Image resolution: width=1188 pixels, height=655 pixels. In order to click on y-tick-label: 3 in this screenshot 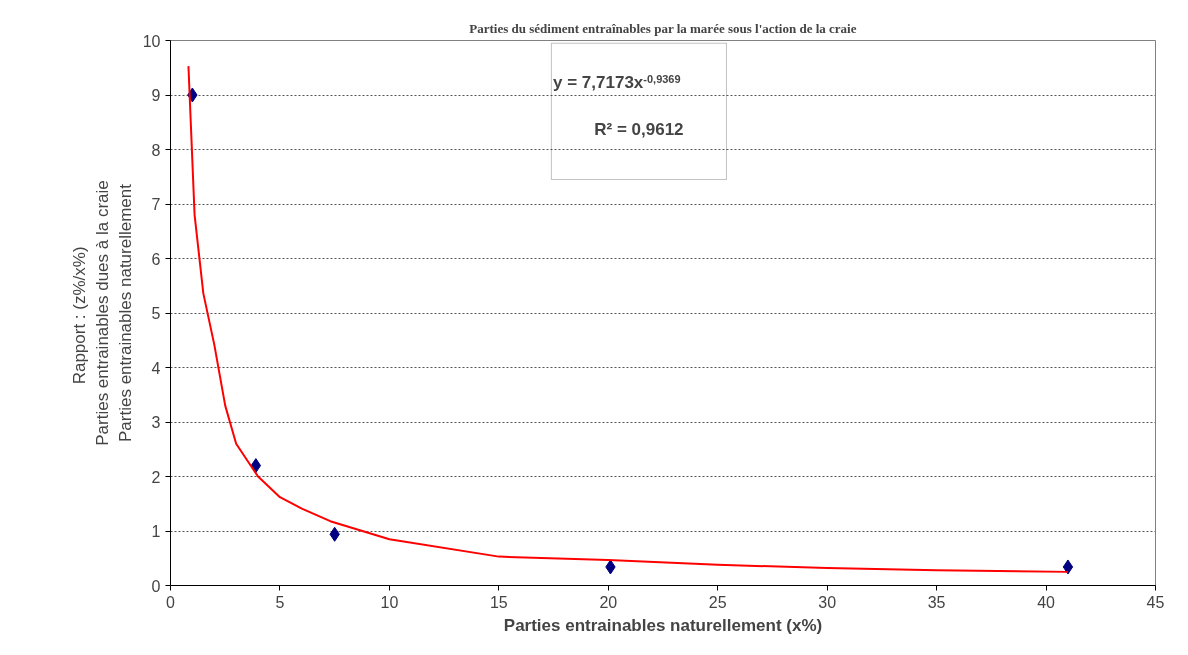, I will do `click(156, 422)`.